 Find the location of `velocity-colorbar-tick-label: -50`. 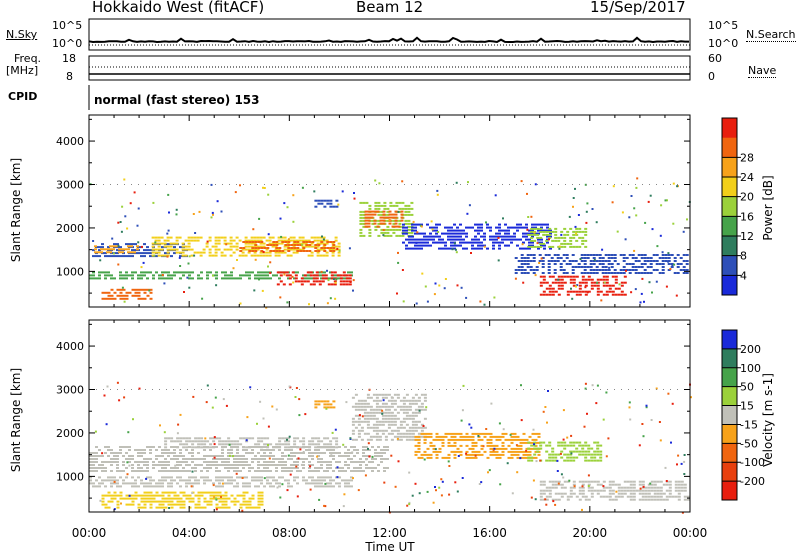

velocity-colorbar-tick-label: -50 is located at coordinates (749, 443).